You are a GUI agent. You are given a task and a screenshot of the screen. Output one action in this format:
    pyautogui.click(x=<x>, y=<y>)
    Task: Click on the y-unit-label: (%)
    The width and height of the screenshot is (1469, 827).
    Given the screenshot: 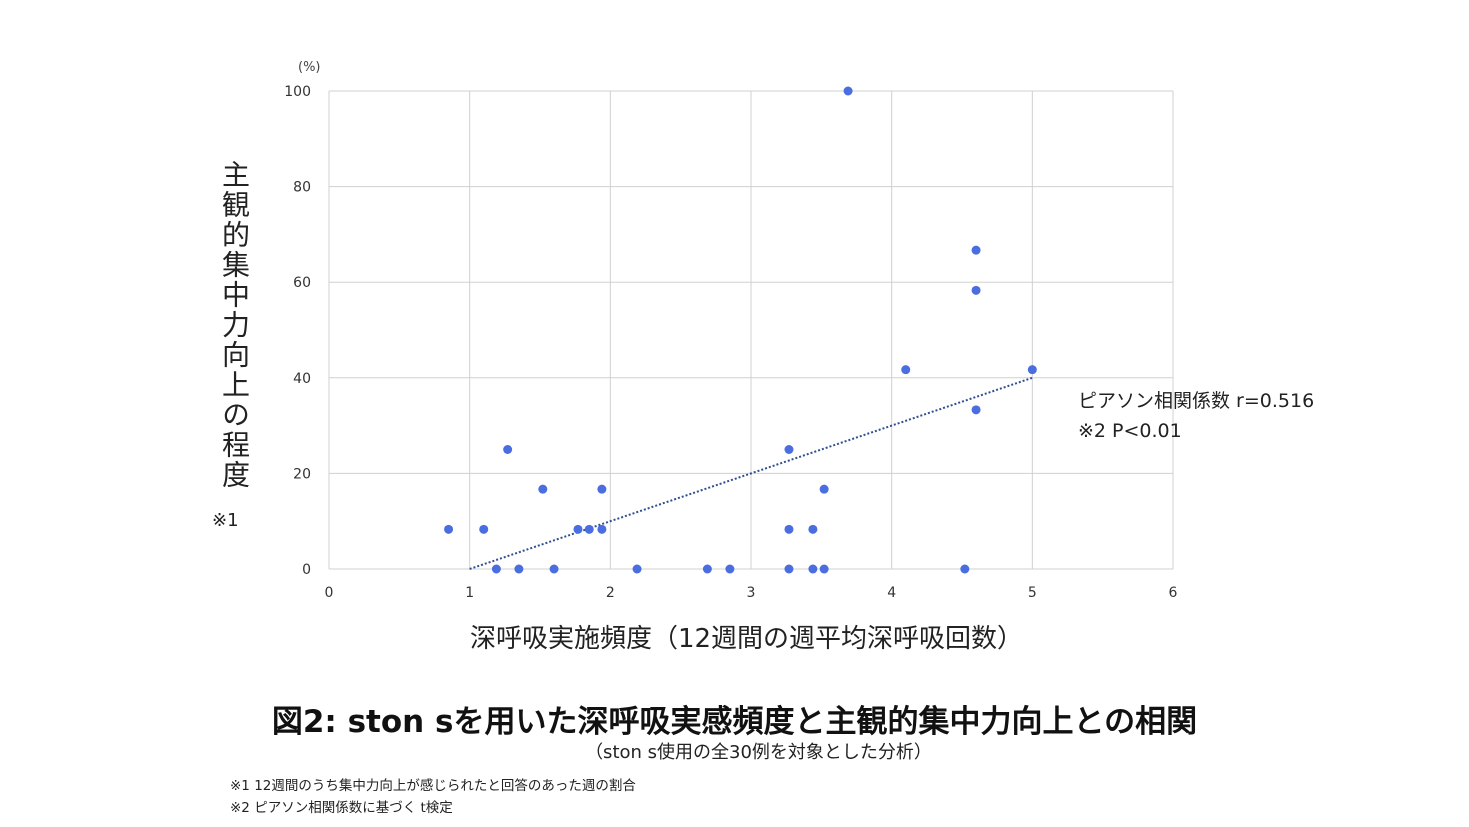 What is the action you would take?
    pyautogui.click(x=309, y=67)
    